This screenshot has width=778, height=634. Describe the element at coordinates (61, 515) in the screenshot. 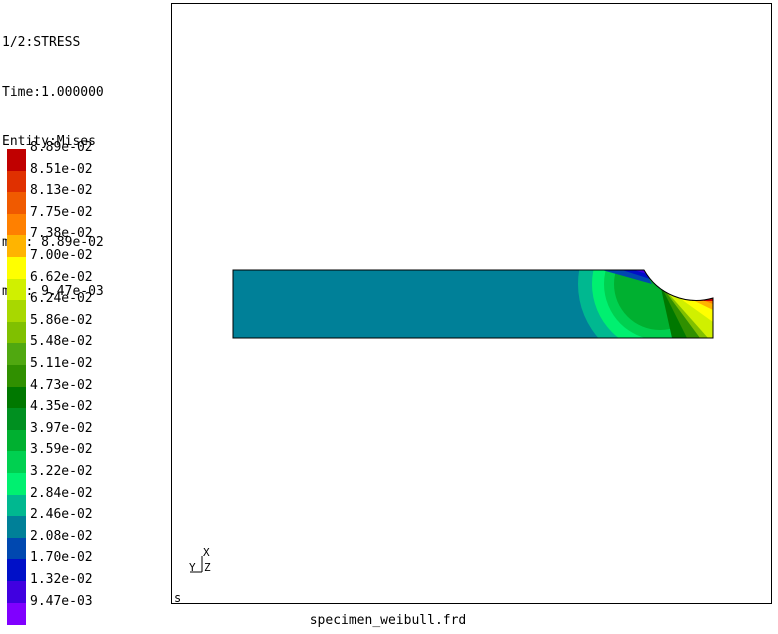

I see `legend-label: 2.46e-02` at that location.